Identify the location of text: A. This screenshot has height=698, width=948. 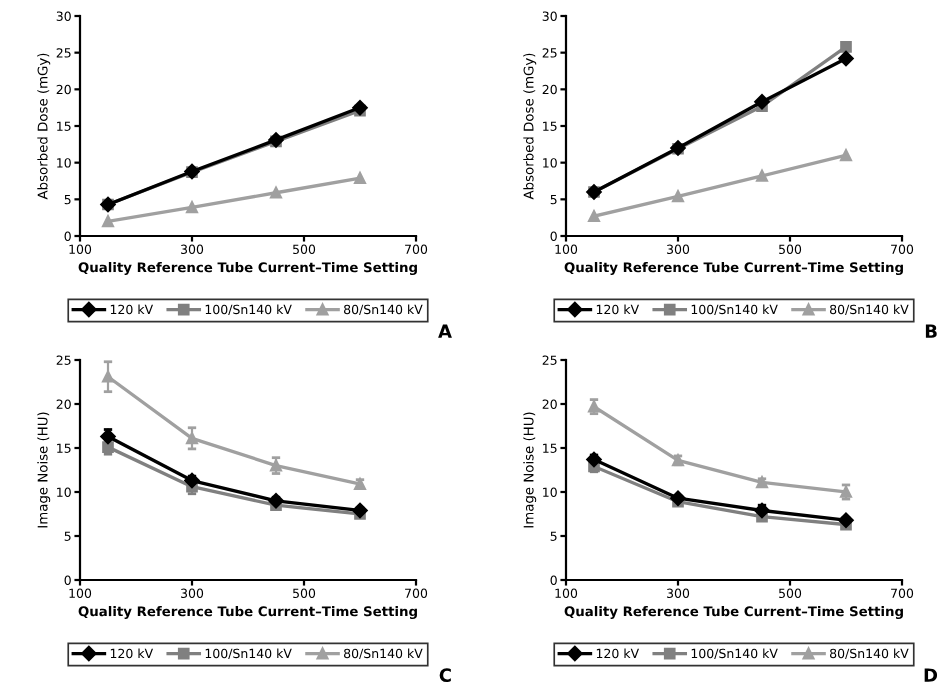
(445, 331).